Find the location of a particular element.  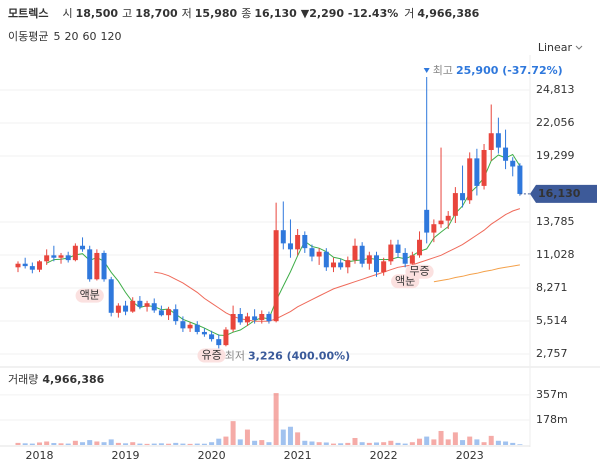

high-annotation-text: 25,900 (-37.72%) is located at coordinates (509, 70).